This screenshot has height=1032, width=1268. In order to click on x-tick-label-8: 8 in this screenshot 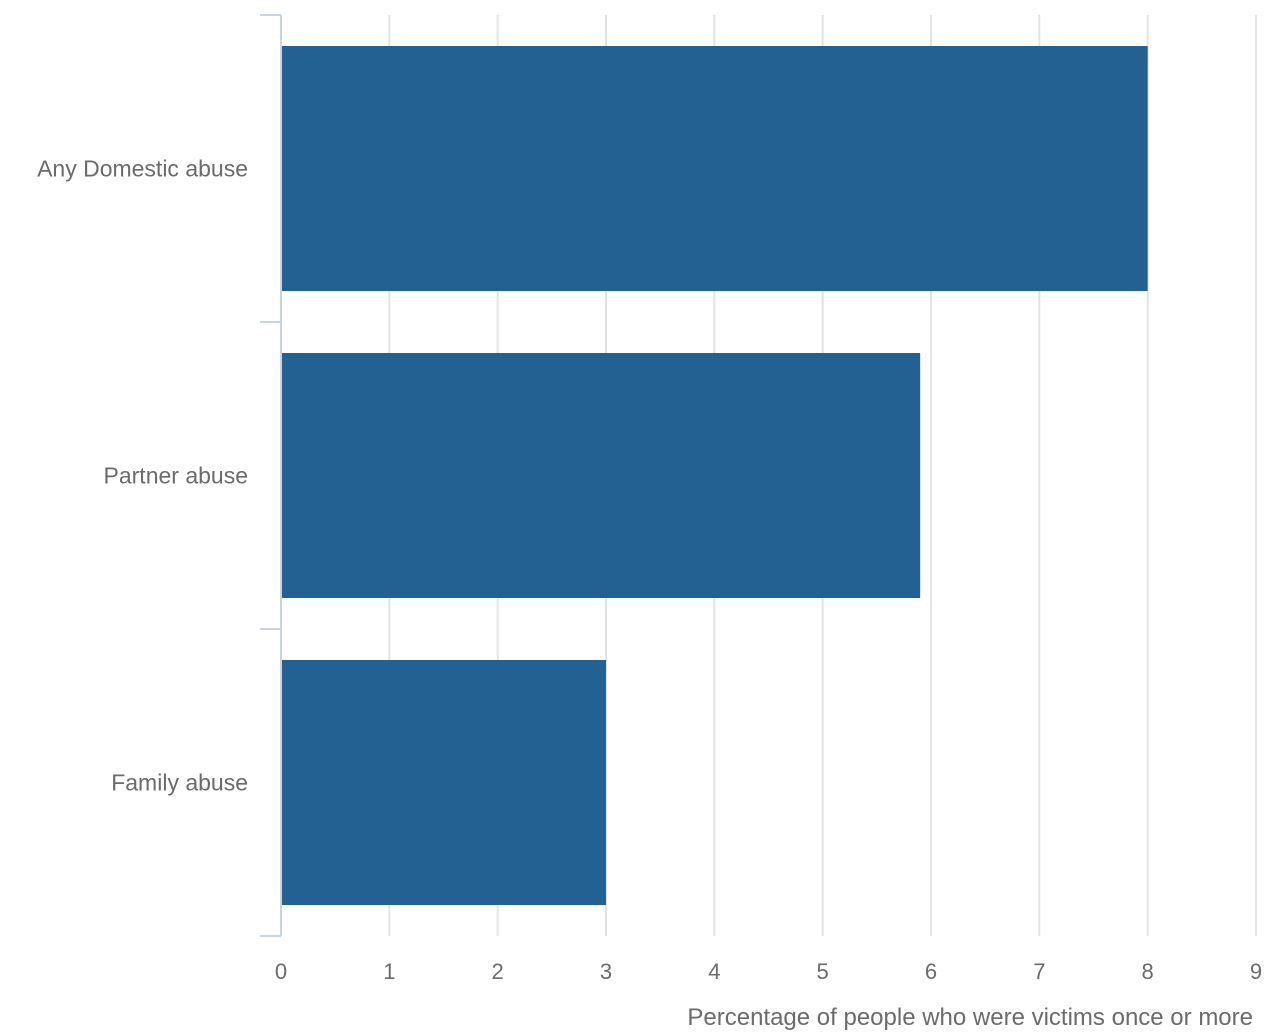, I will do `click(1148, 971)`.